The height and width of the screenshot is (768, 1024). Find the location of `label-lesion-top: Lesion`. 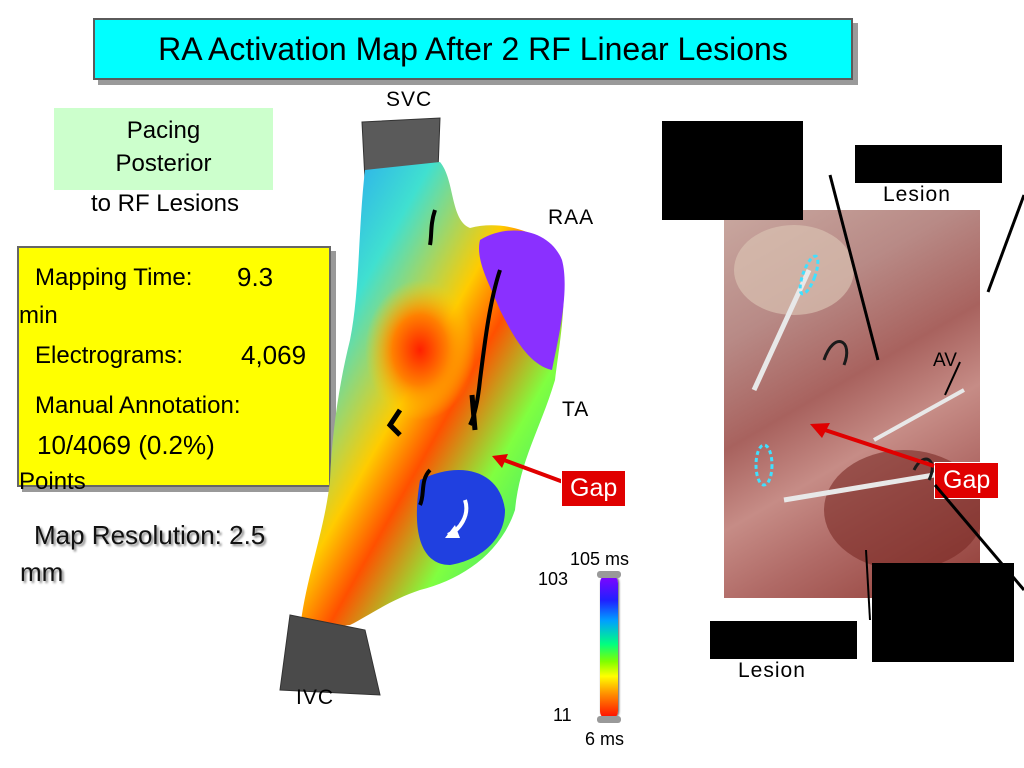

label-lesion-top: Lesion is located at coordinates (917, 194).